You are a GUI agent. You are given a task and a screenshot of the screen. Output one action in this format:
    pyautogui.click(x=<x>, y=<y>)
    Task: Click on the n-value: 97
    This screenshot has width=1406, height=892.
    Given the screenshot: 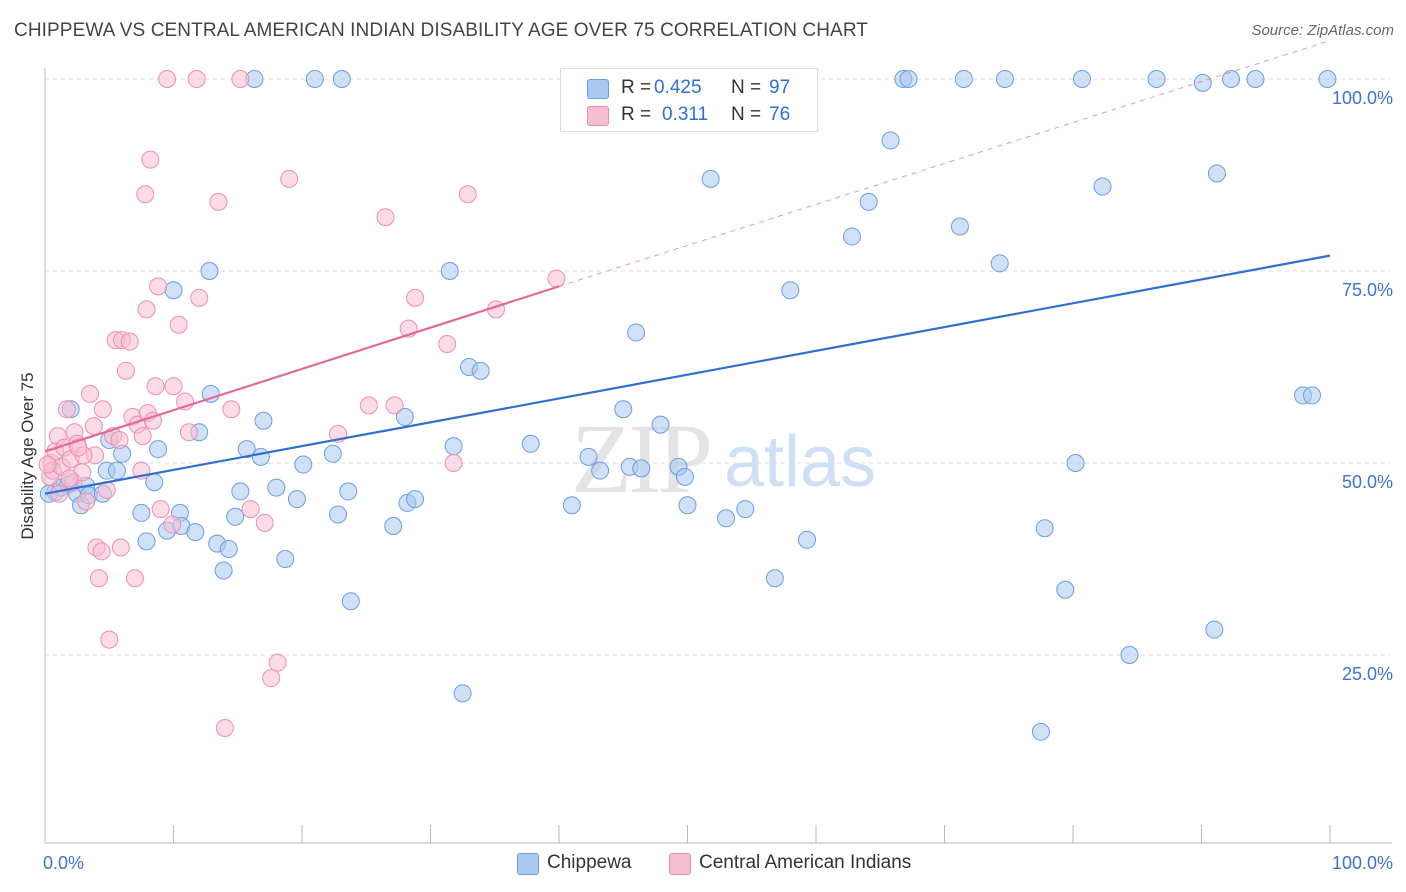 What is the action you would take?
    pyautogui.click(x=780, y=87)
    